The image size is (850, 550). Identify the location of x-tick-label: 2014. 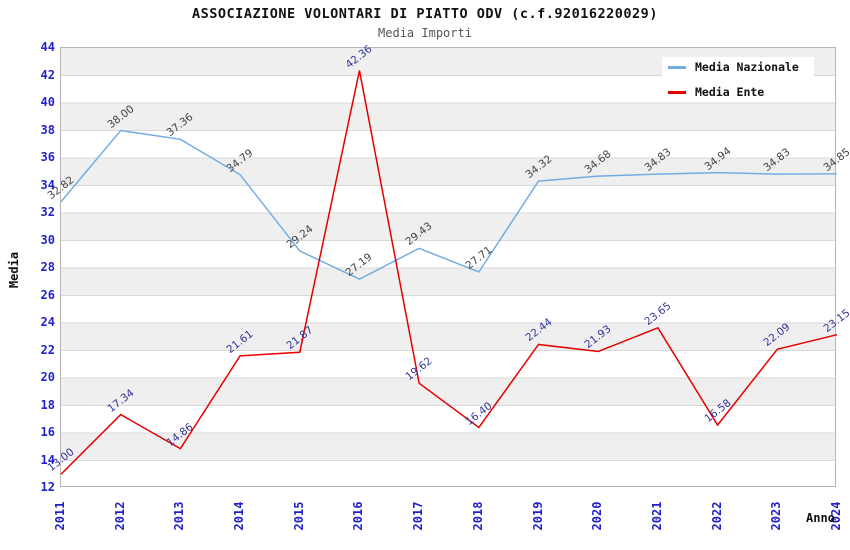
(239, 516).